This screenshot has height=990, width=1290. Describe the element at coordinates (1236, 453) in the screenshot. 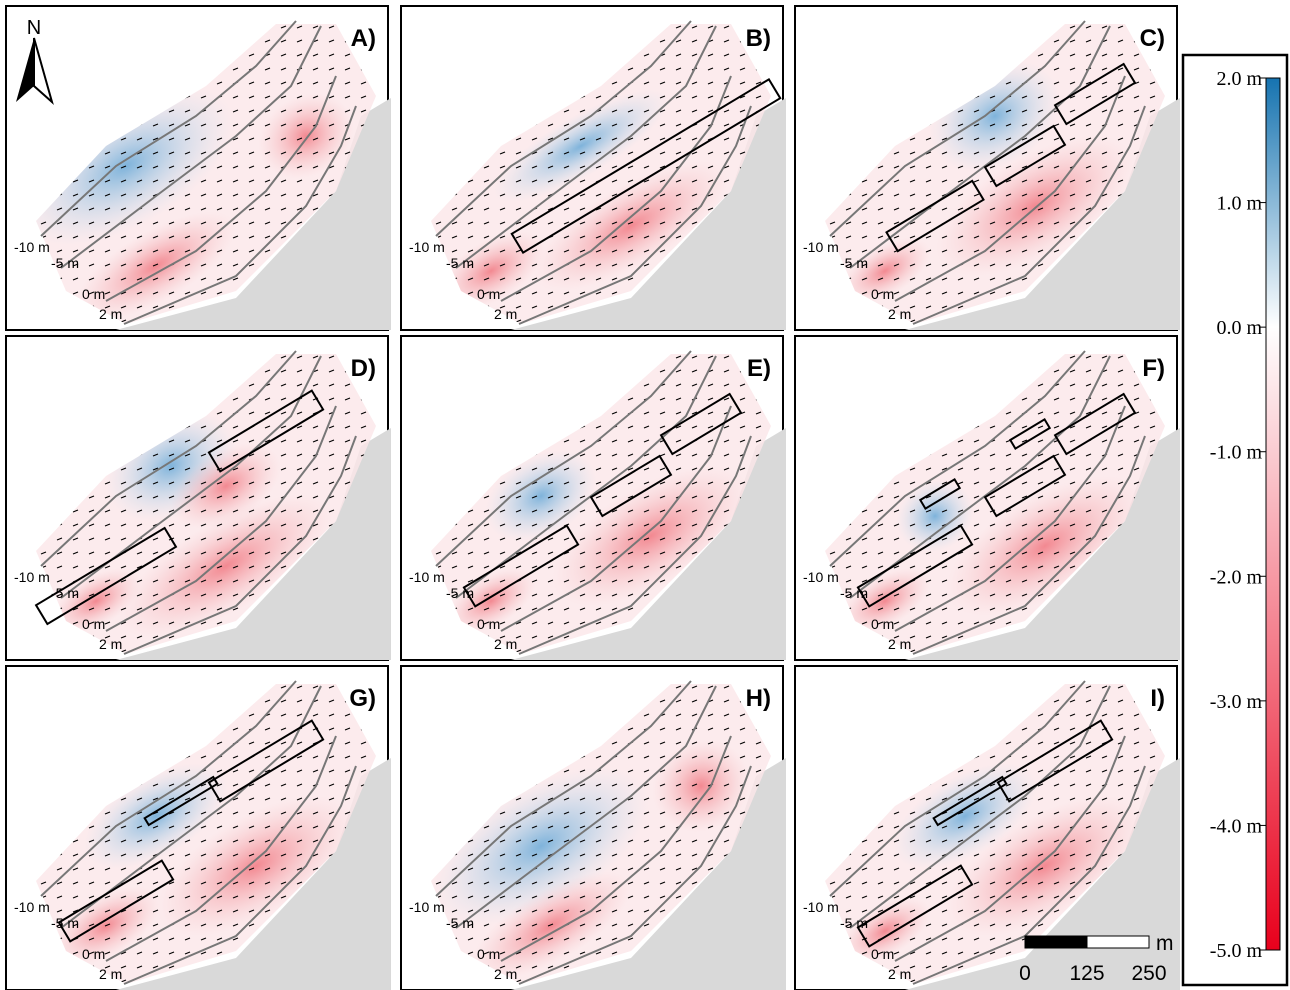

I see `colorbar-tick-label: -1.0 m` at that location.